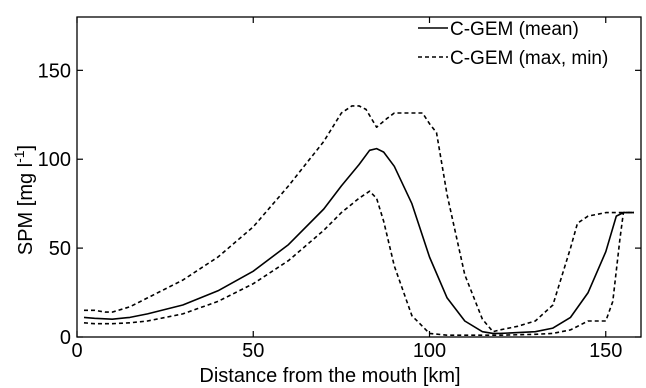 The image size is (646, 388). What do you see at coordinates (60, 249) in the screenshot?
I see `y-tick-label: 50` at bounding box center [60, 249].